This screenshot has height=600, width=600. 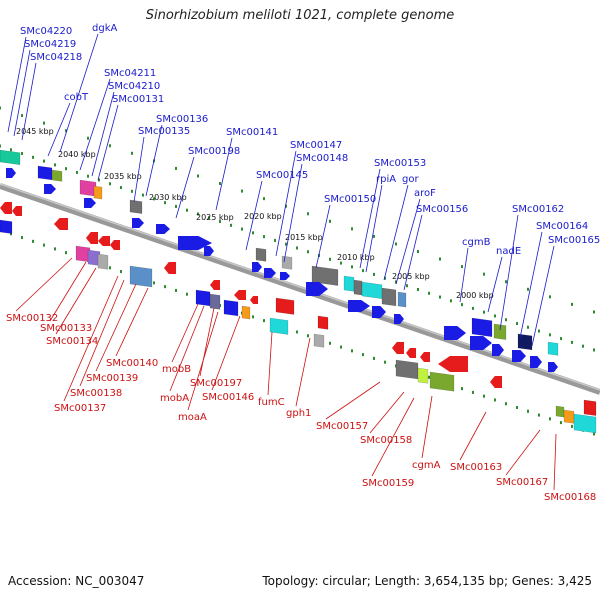 I want to click on forward-gene-label: cobT, so click(x=76, y=97).